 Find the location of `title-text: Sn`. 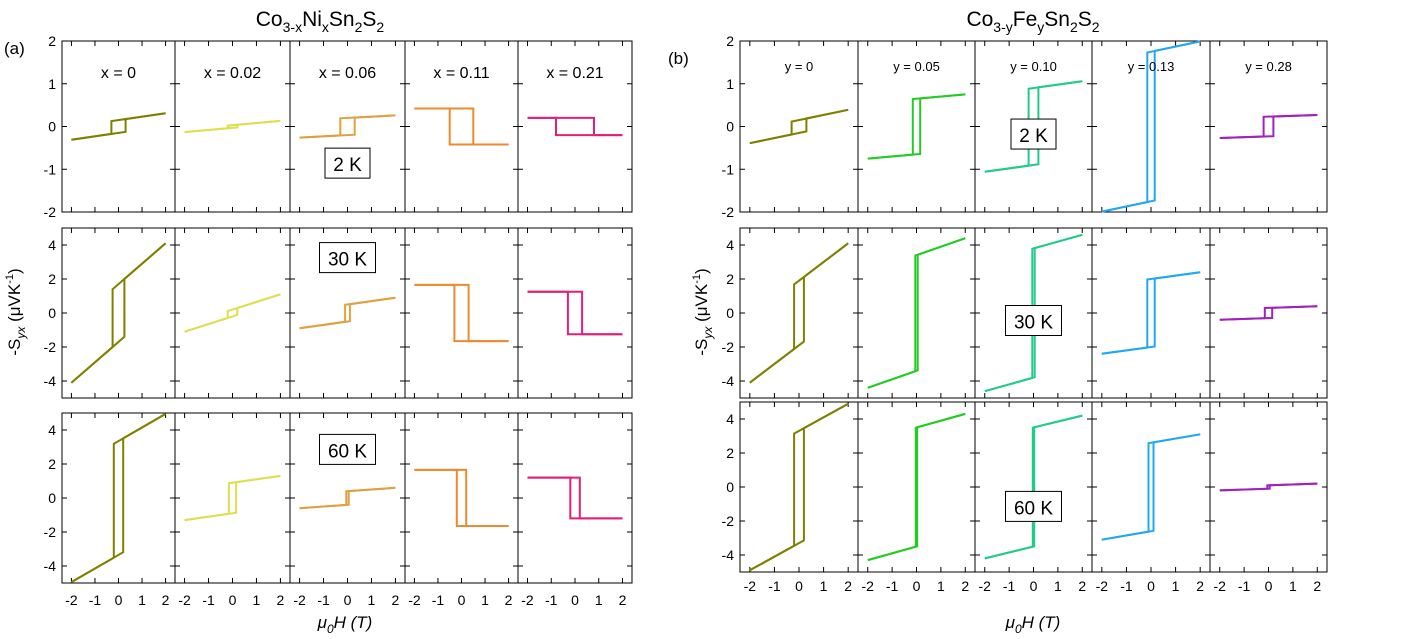

title-text: Sn is located at coordinates (342, 19).